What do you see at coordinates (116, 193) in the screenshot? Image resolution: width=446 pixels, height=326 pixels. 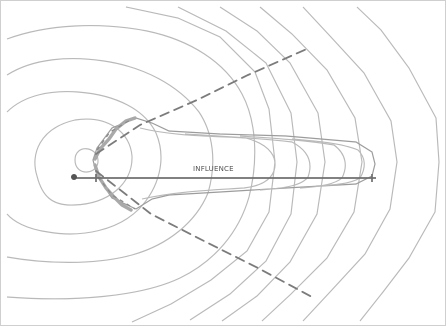 I see `lower-secondary-dash` at bounding box center [116, 193].